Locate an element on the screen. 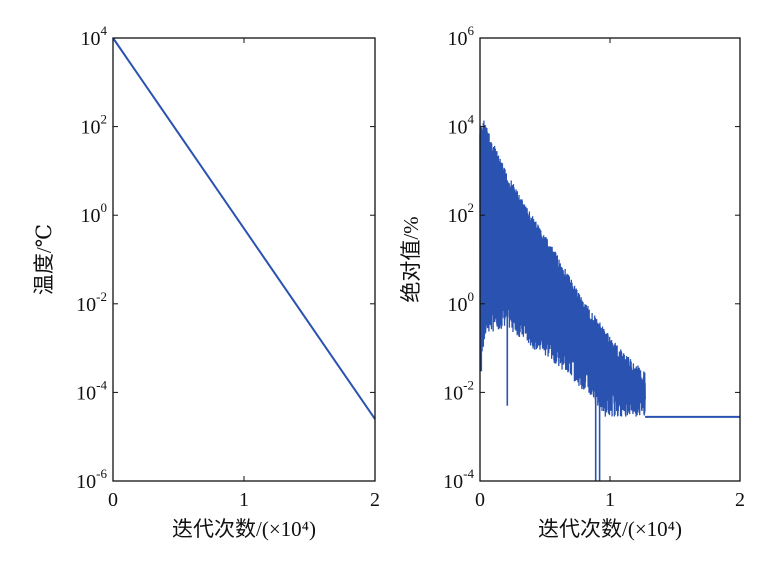 This screenshot has height=565, width=777. tick-exponent: -6 is located at coordinates (101, 473).